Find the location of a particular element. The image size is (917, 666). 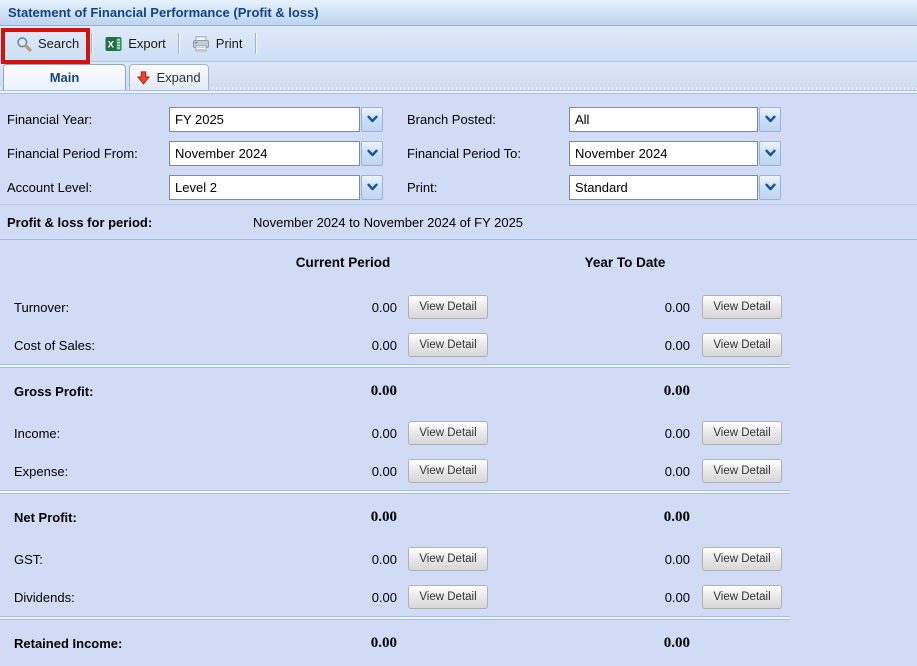

tab-main-label: Main is located at coordinates (64, 77).